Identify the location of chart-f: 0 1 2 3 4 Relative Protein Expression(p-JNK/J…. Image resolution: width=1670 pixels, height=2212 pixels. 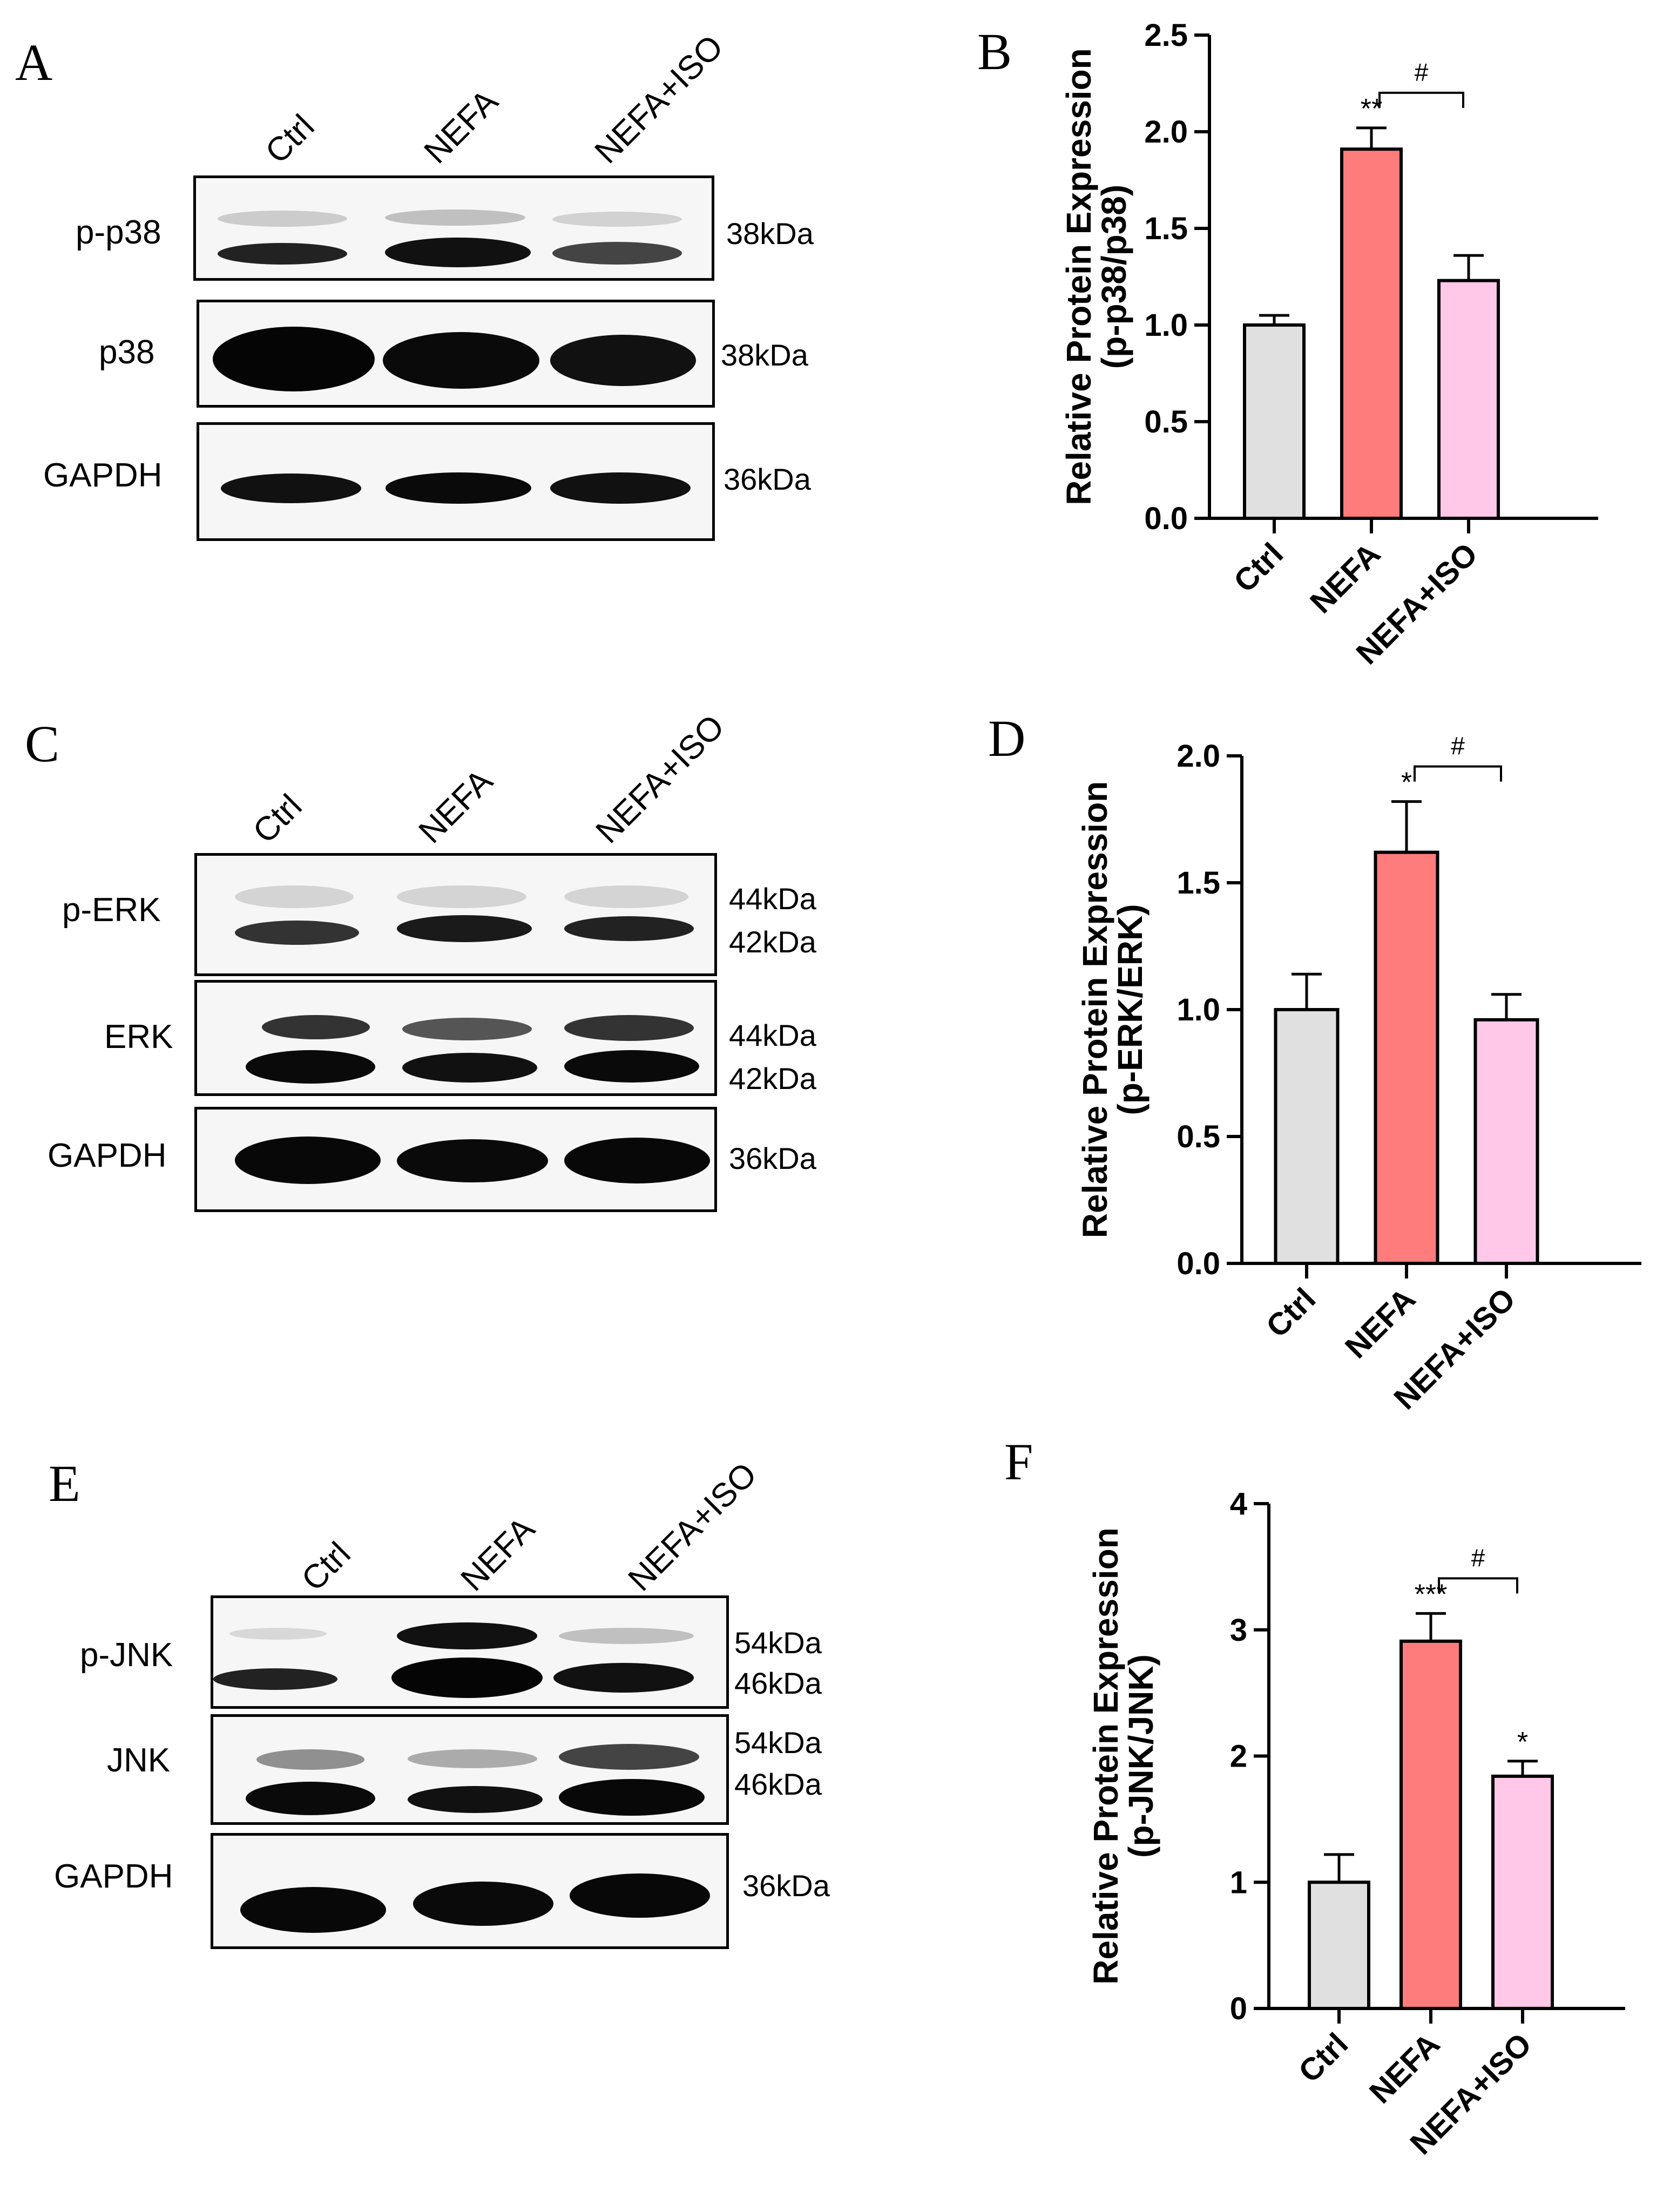
(1355, 1823).